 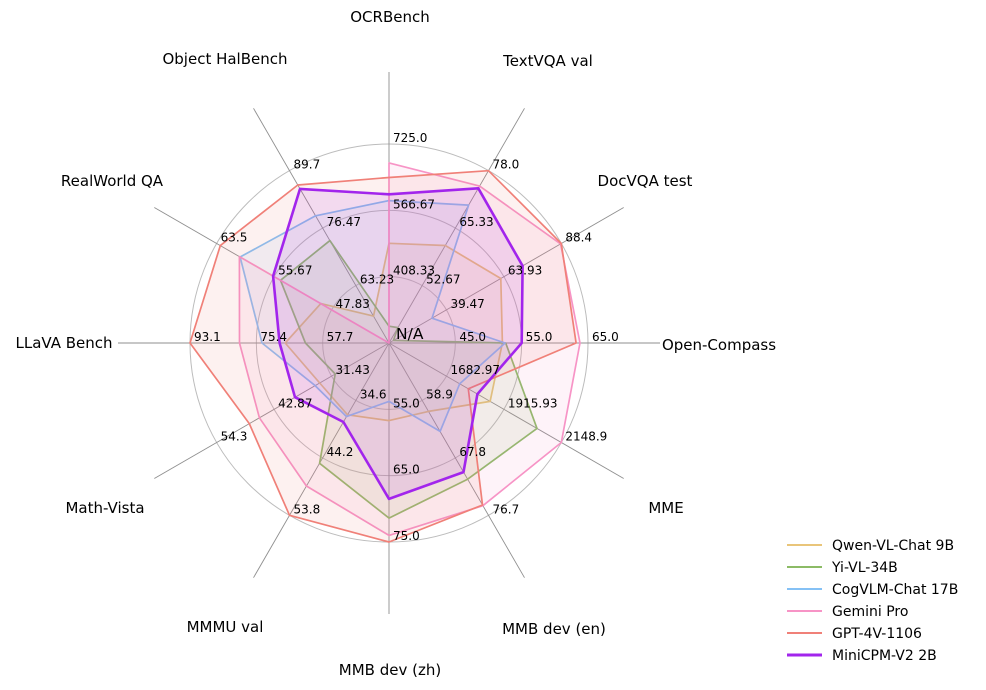 I want to click on axis-category-label: Object HalBench, so click(x=224, y=59).